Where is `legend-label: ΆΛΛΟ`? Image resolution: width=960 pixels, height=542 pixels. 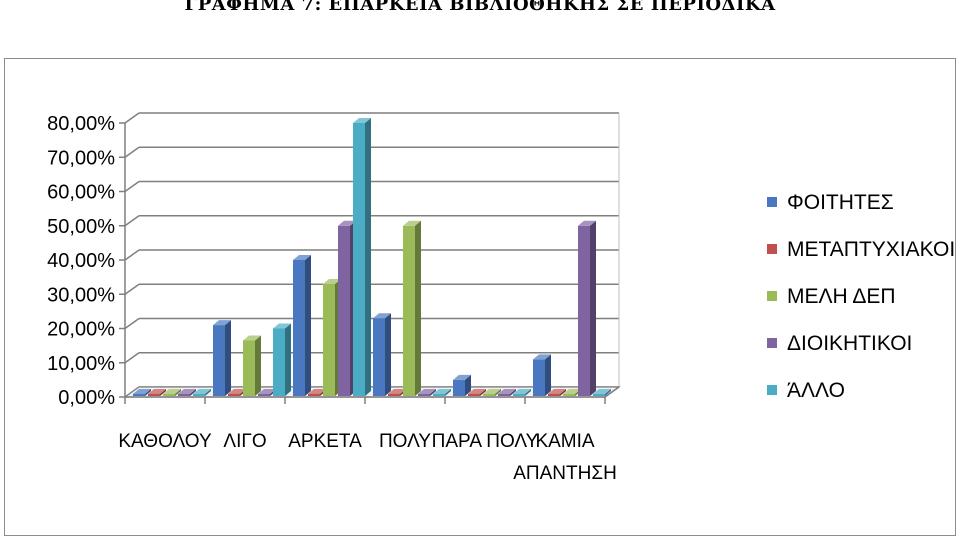 legend-label: ΆΛΛΟ is located at coordinates (816, 390).